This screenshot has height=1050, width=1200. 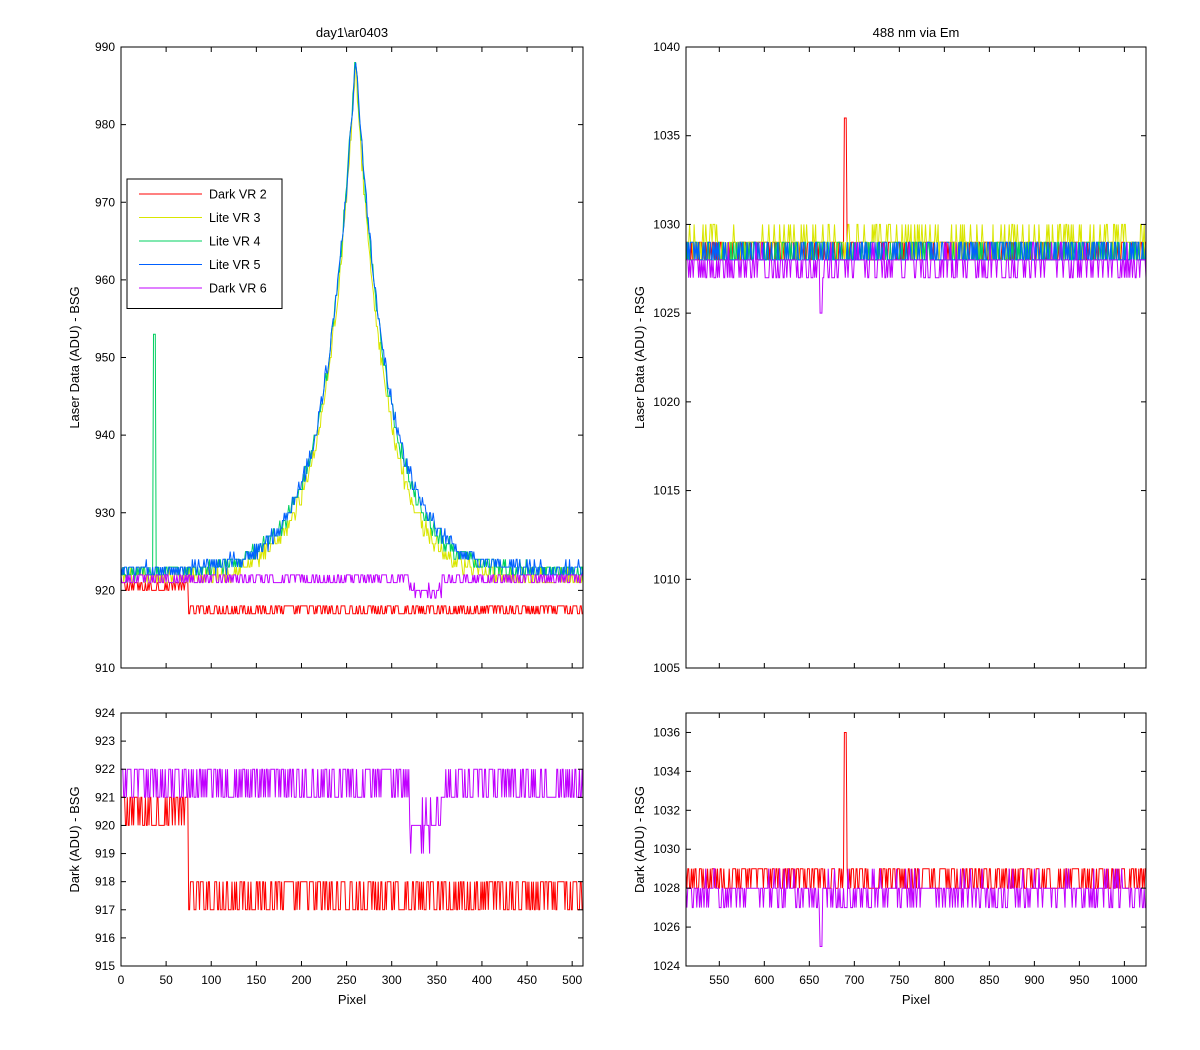 What do you see at coordinates (572, 980) in the screenshot?
I see `x-tick-label: 500` at bounding box center [572, 980].